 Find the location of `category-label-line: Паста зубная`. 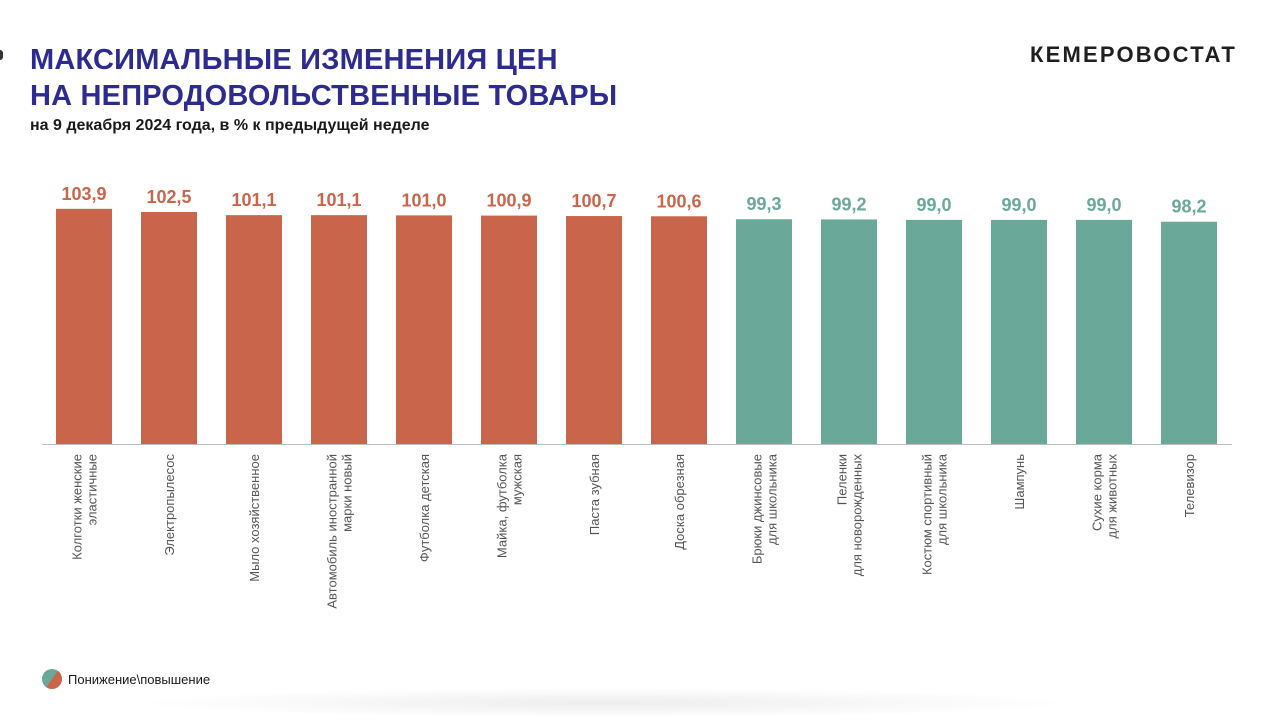

category-label-line: Паста зубная is located at coordinates (594, 494).